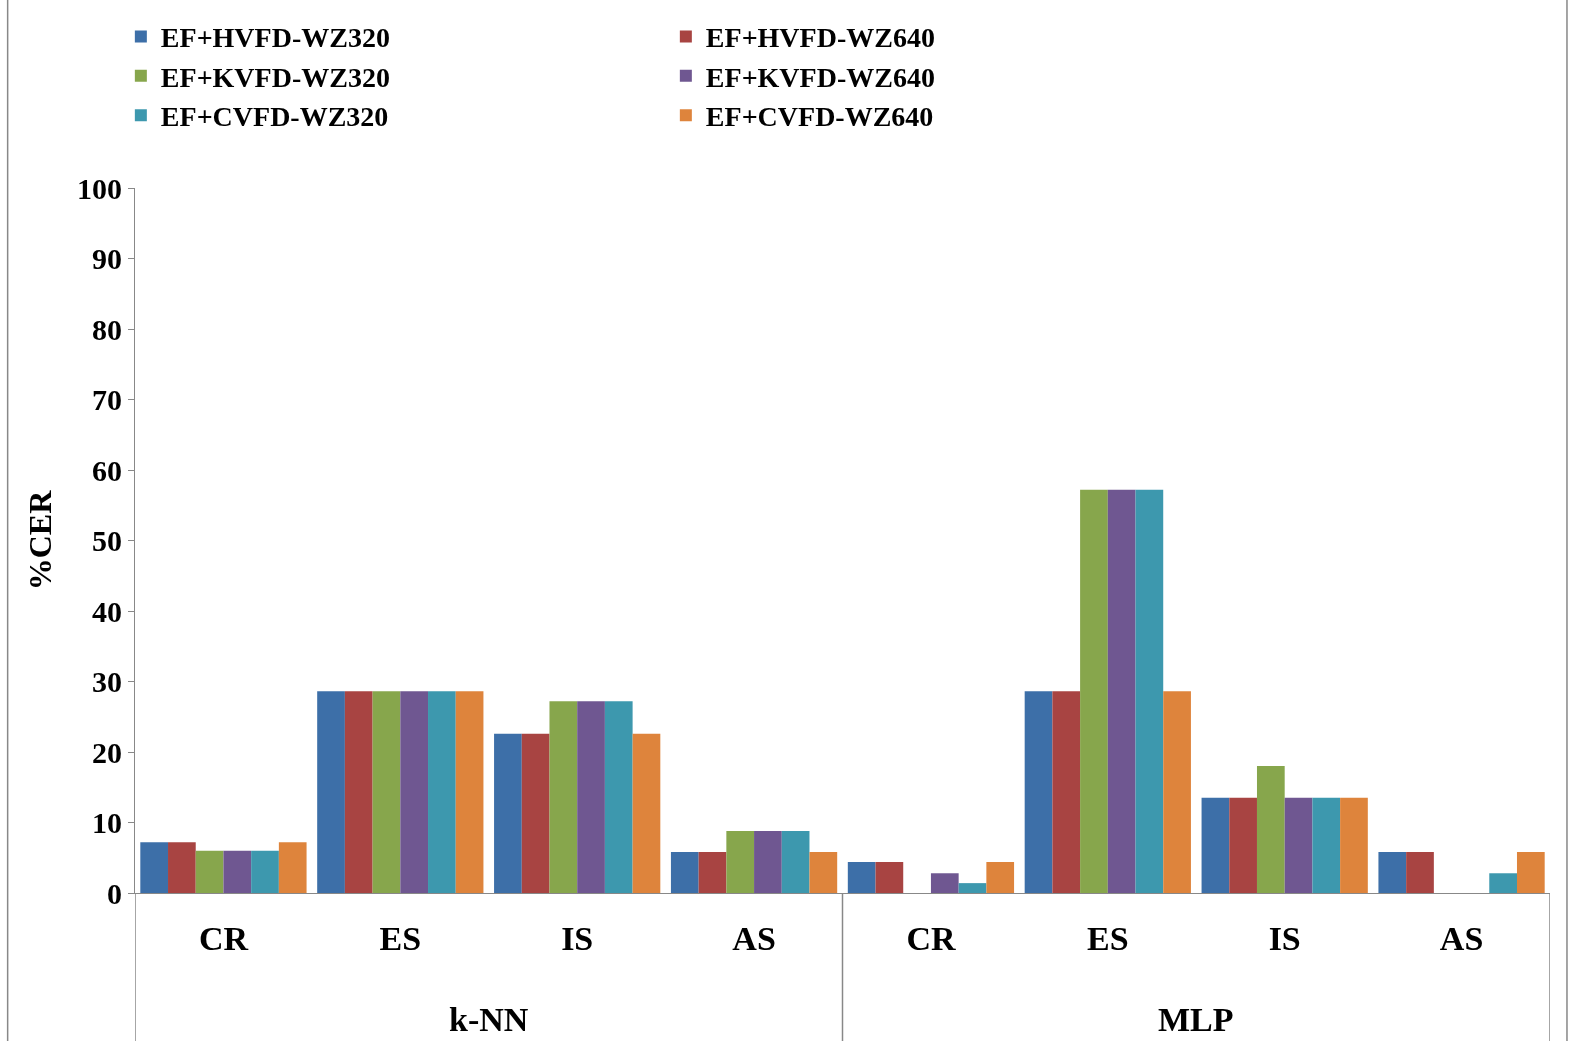  I want to click on y-tick-label: 80, so click(107, 329).